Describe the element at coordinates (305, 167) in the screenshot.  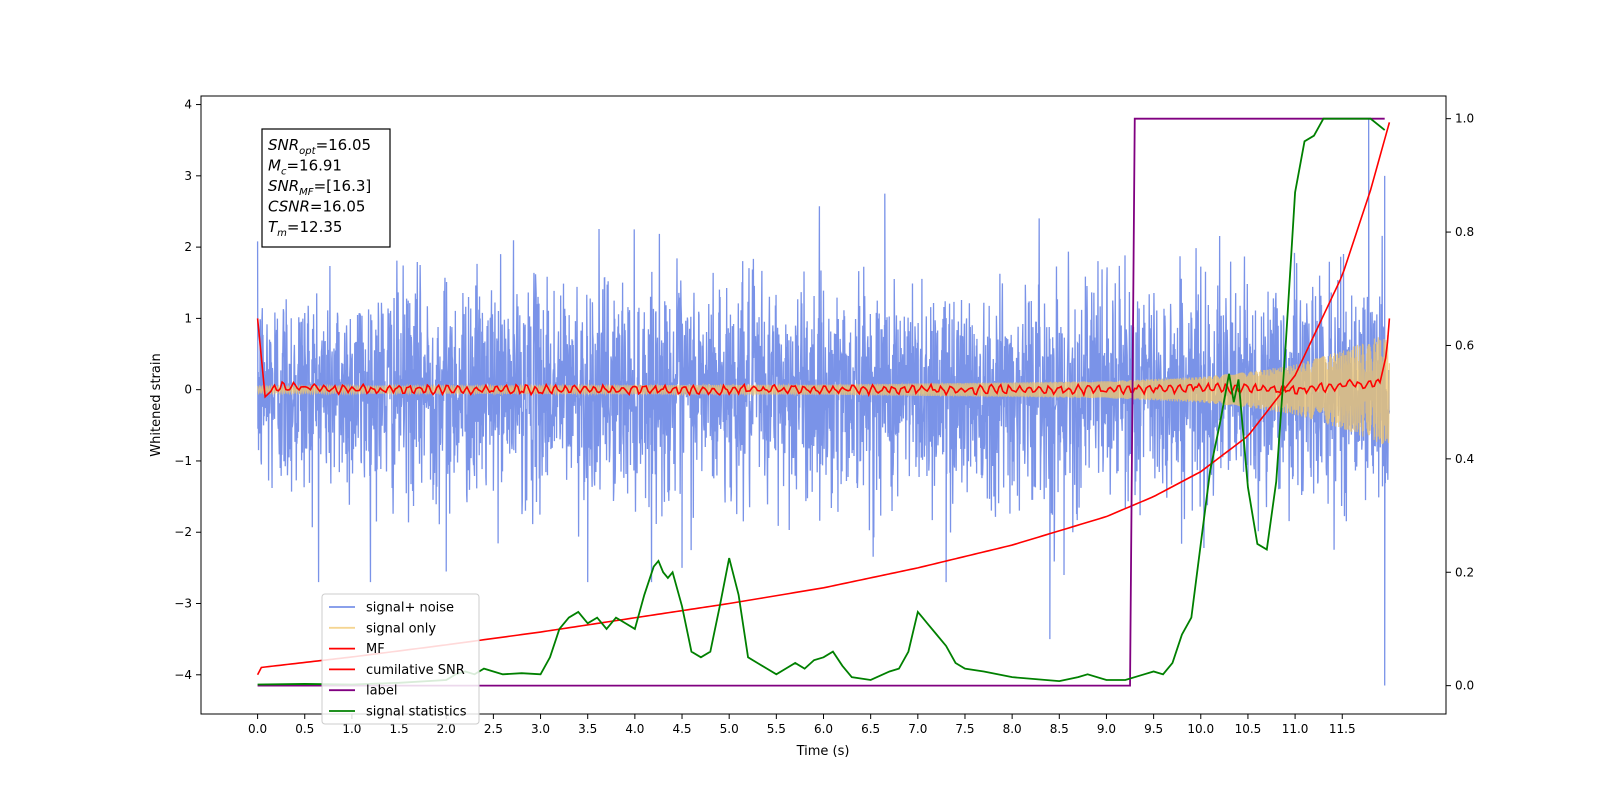
I see `annotation-line: Mc=16.91` at that location.